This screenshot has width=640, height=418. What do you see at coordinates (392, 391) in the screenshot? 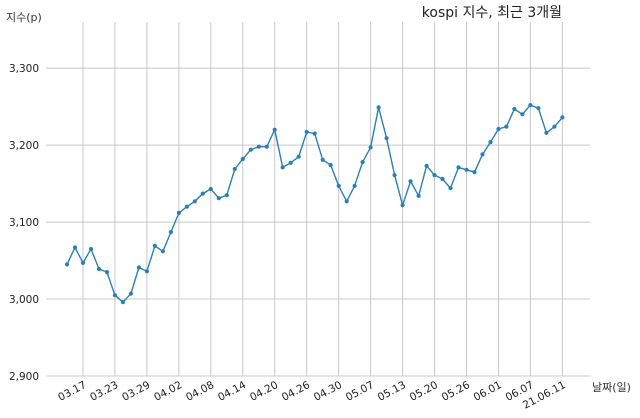
I see `x-tick-label: 05.13` at bounding box center [392, 391].